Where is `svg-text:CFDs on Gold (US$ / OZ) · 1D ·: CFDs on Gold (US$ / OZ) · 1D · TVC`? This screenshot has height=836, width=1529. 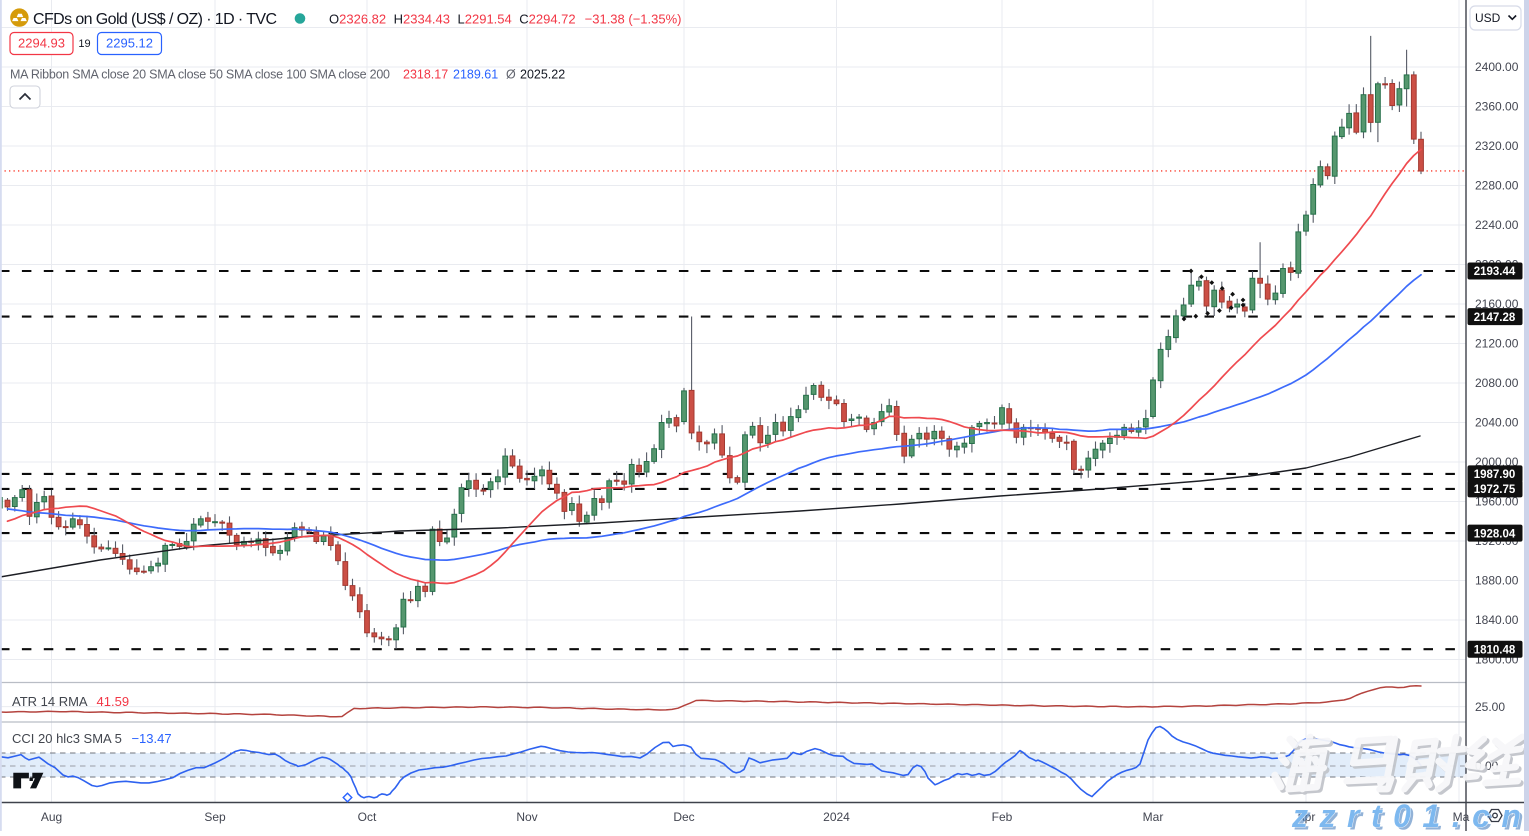
svg-text:CFDs on Gold (US$ / OZ) · 1D ·: CFDs on Gold (US$ / OZ) · 1D · TVC is located at coordinates (155, 19).